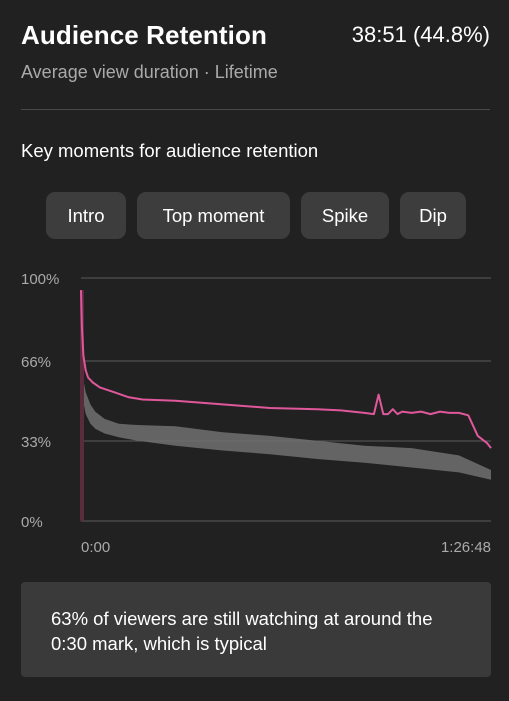 The width and height of the screenshot is (509, 701). What do you see at coordinates (40, 279) in the screenshot?
I see `y-tick-100: 100%` at bounding box center [40, 279].